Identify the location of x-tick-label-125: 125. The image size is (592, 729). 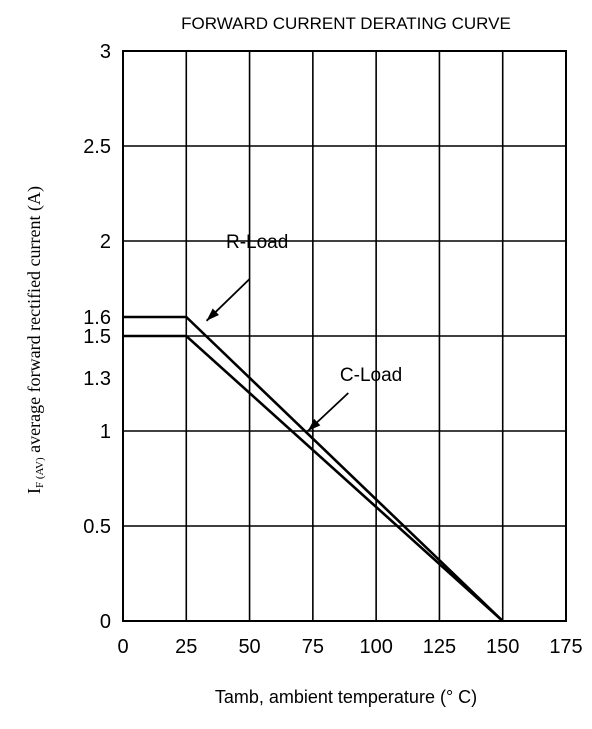
(439, 647).